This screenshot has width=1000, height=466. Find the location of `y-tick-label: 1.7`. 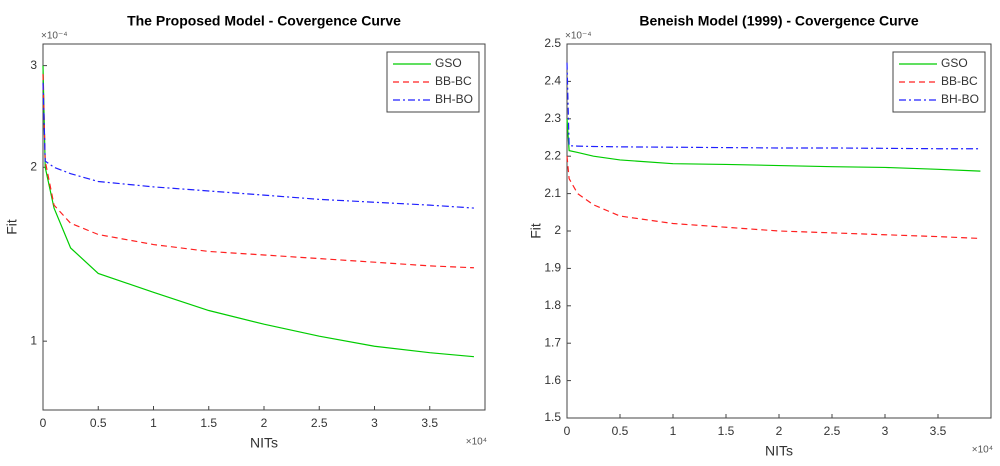

y-tick-label: 1.7 is located at coordinates (552, 342).